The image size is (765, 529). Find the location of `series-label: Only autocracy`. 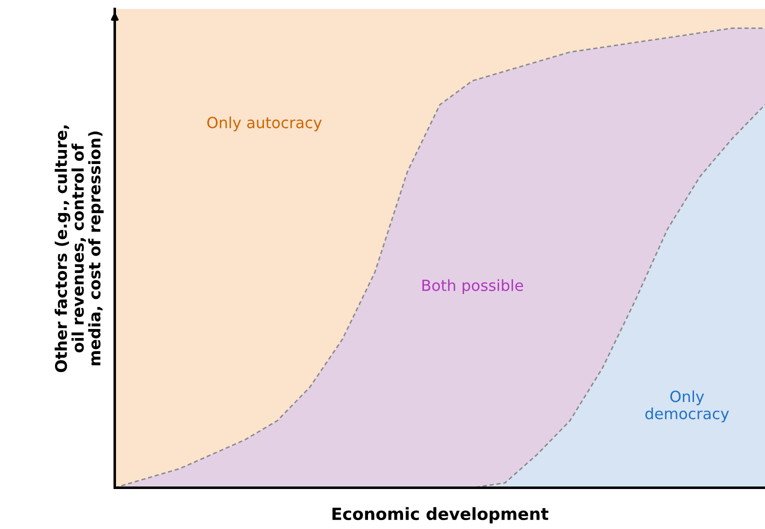

series-label: Only autocracy is located at coordinates (264, 124).